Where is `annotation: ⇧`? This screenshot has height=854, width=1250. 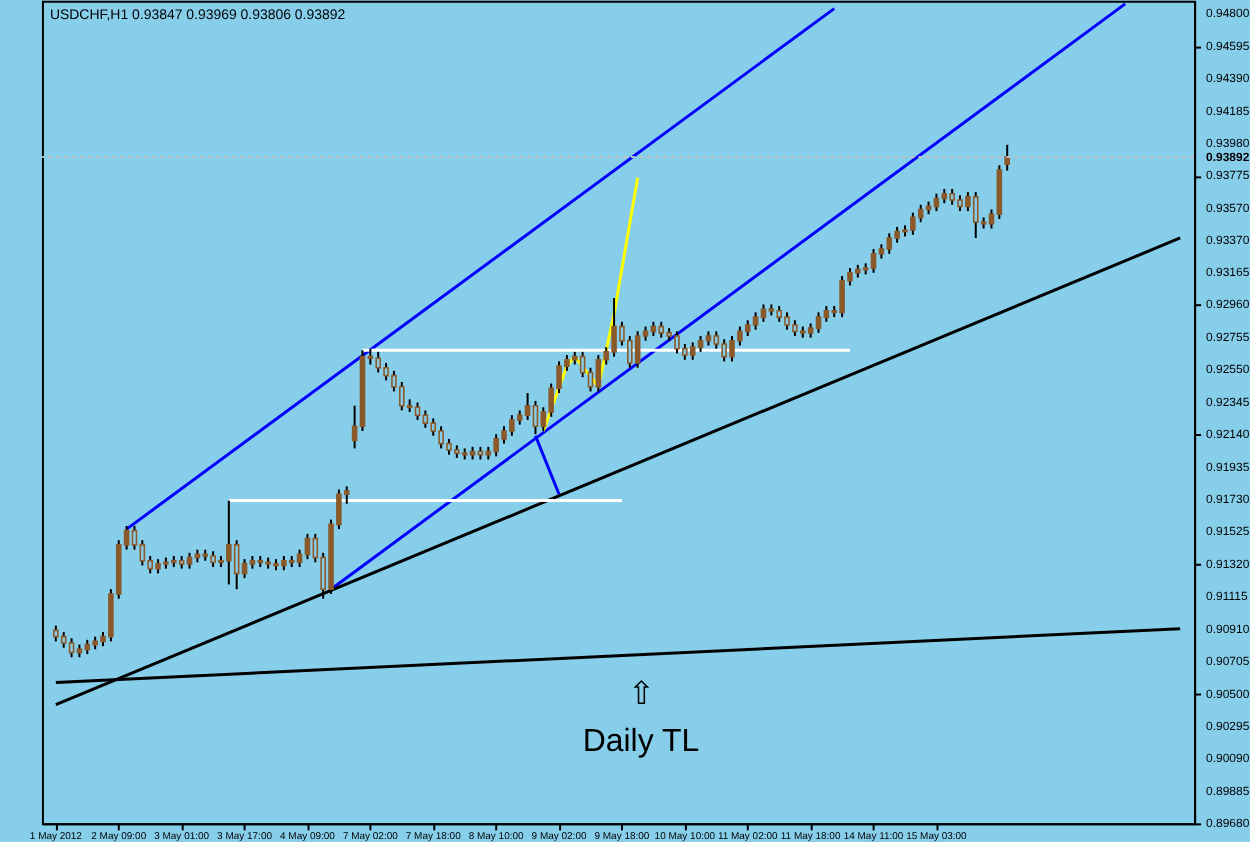 annotation: ⇧ is located at coordinates (640, 694).